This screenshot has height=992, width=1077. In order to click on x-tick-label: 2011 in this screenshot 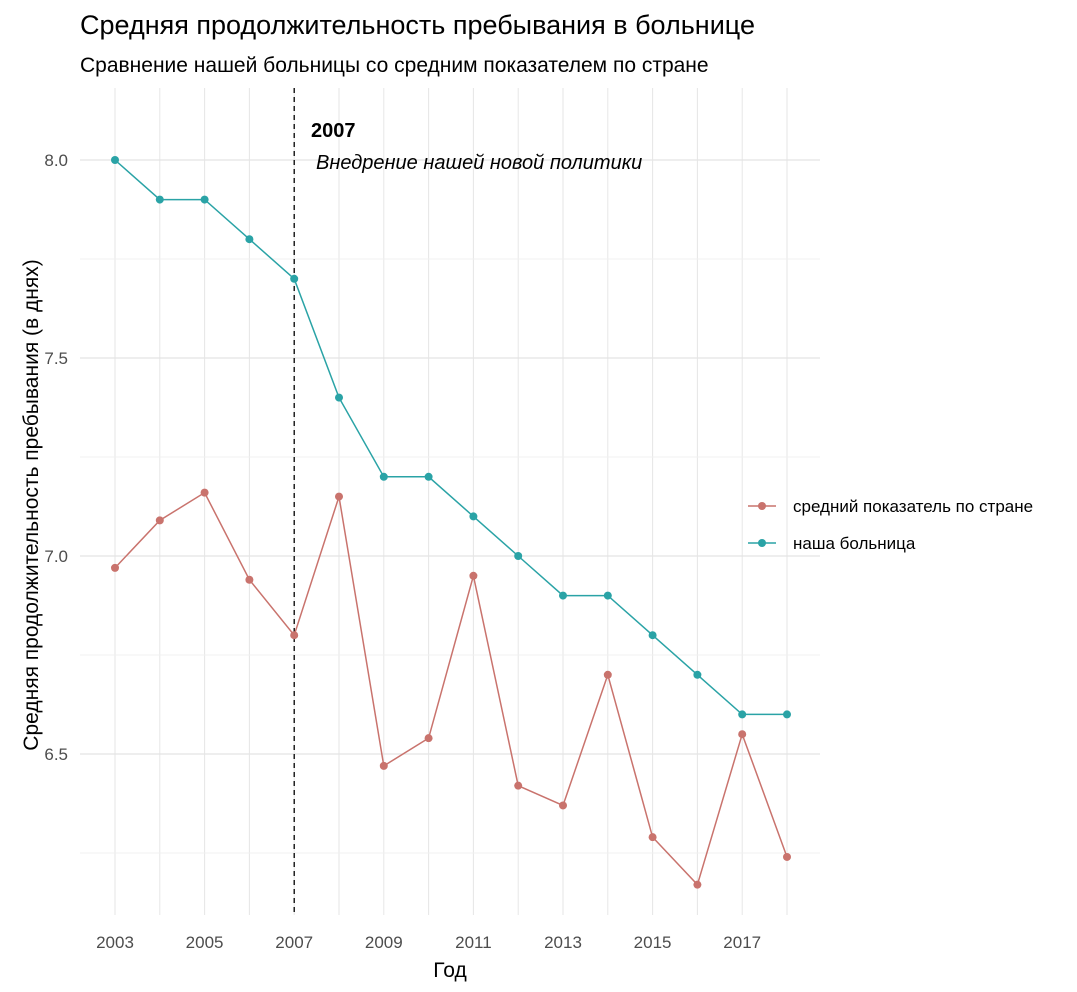, I will do `click(473, 942)`.